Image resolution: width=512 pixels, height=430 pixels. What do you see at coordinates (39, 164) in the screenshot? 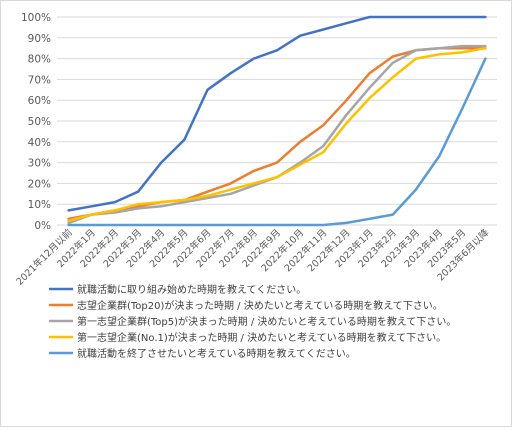
I see `y-tick-label: 30%` at bounding box center [39, 164].